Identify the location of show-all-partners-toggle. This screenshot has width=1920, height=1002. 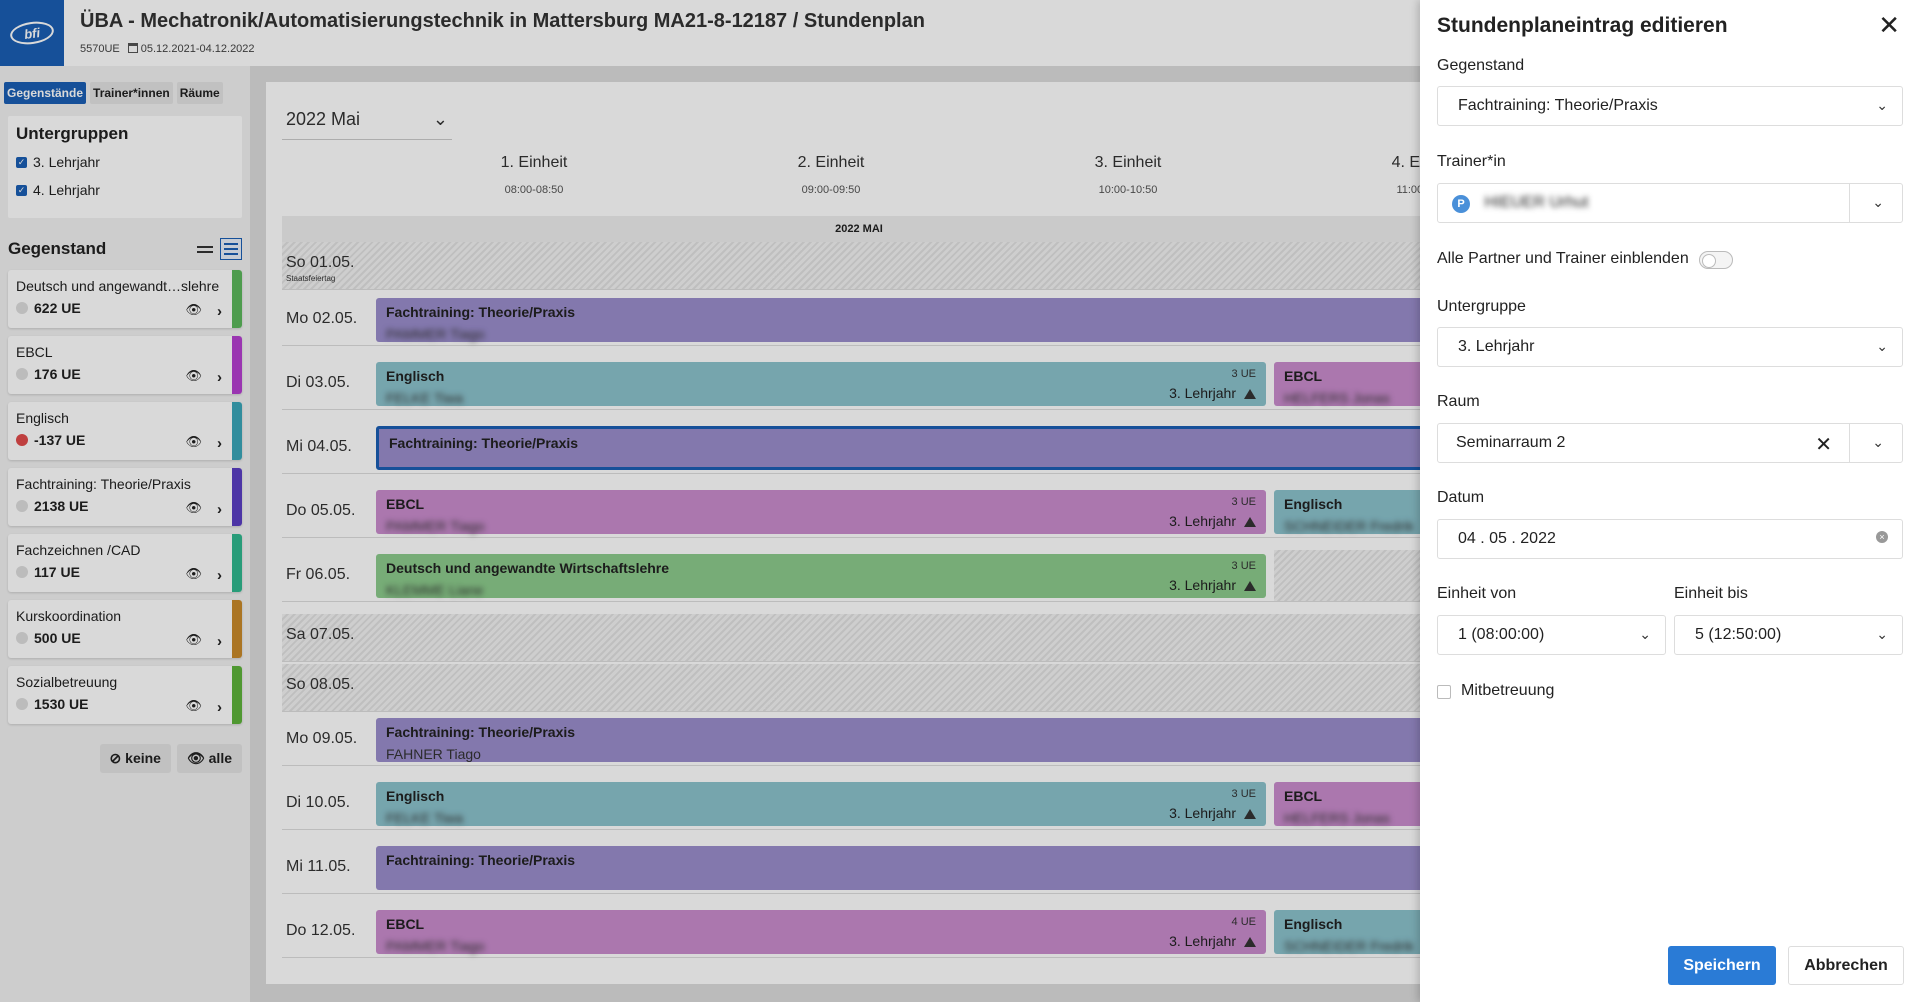
(1716, 260).